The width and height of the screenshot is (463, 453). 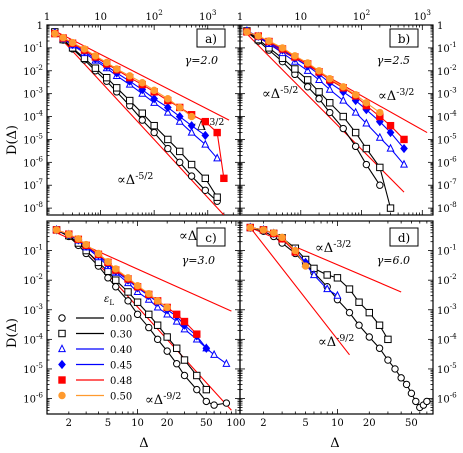 I want to click on panel-tag: b), so click(x=404, y=39).